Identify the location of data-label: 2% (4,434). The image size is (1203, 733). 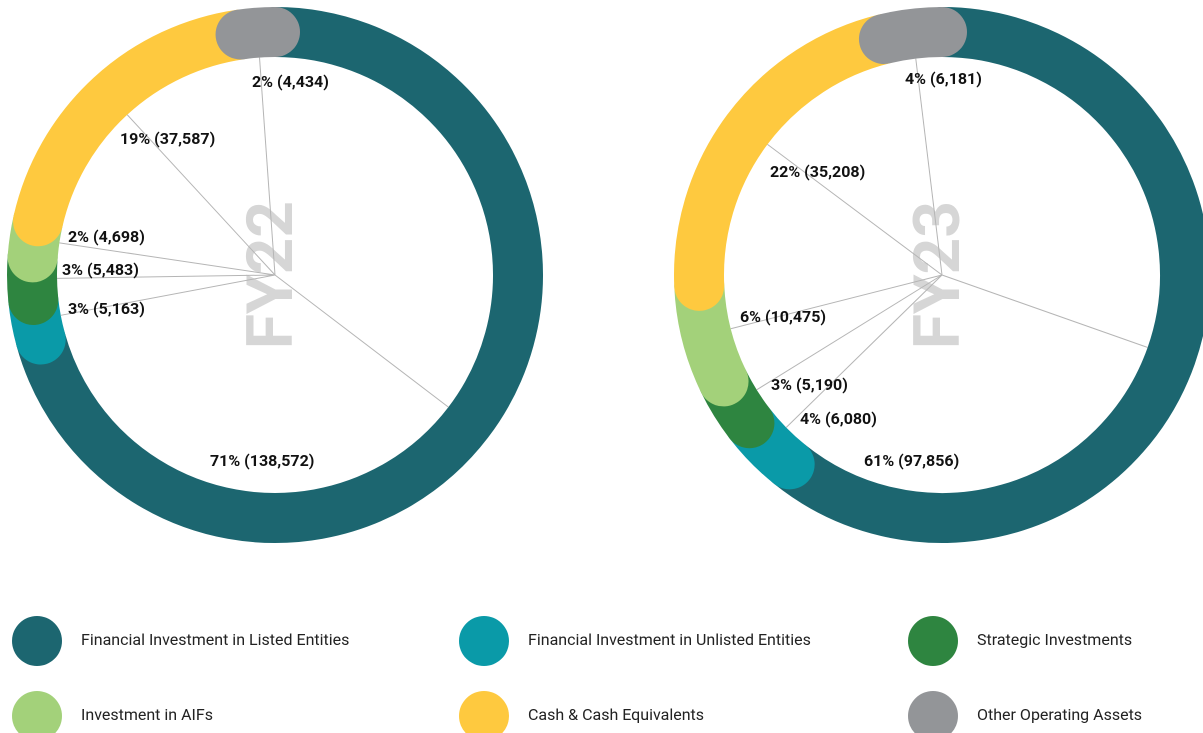
(290, 81).